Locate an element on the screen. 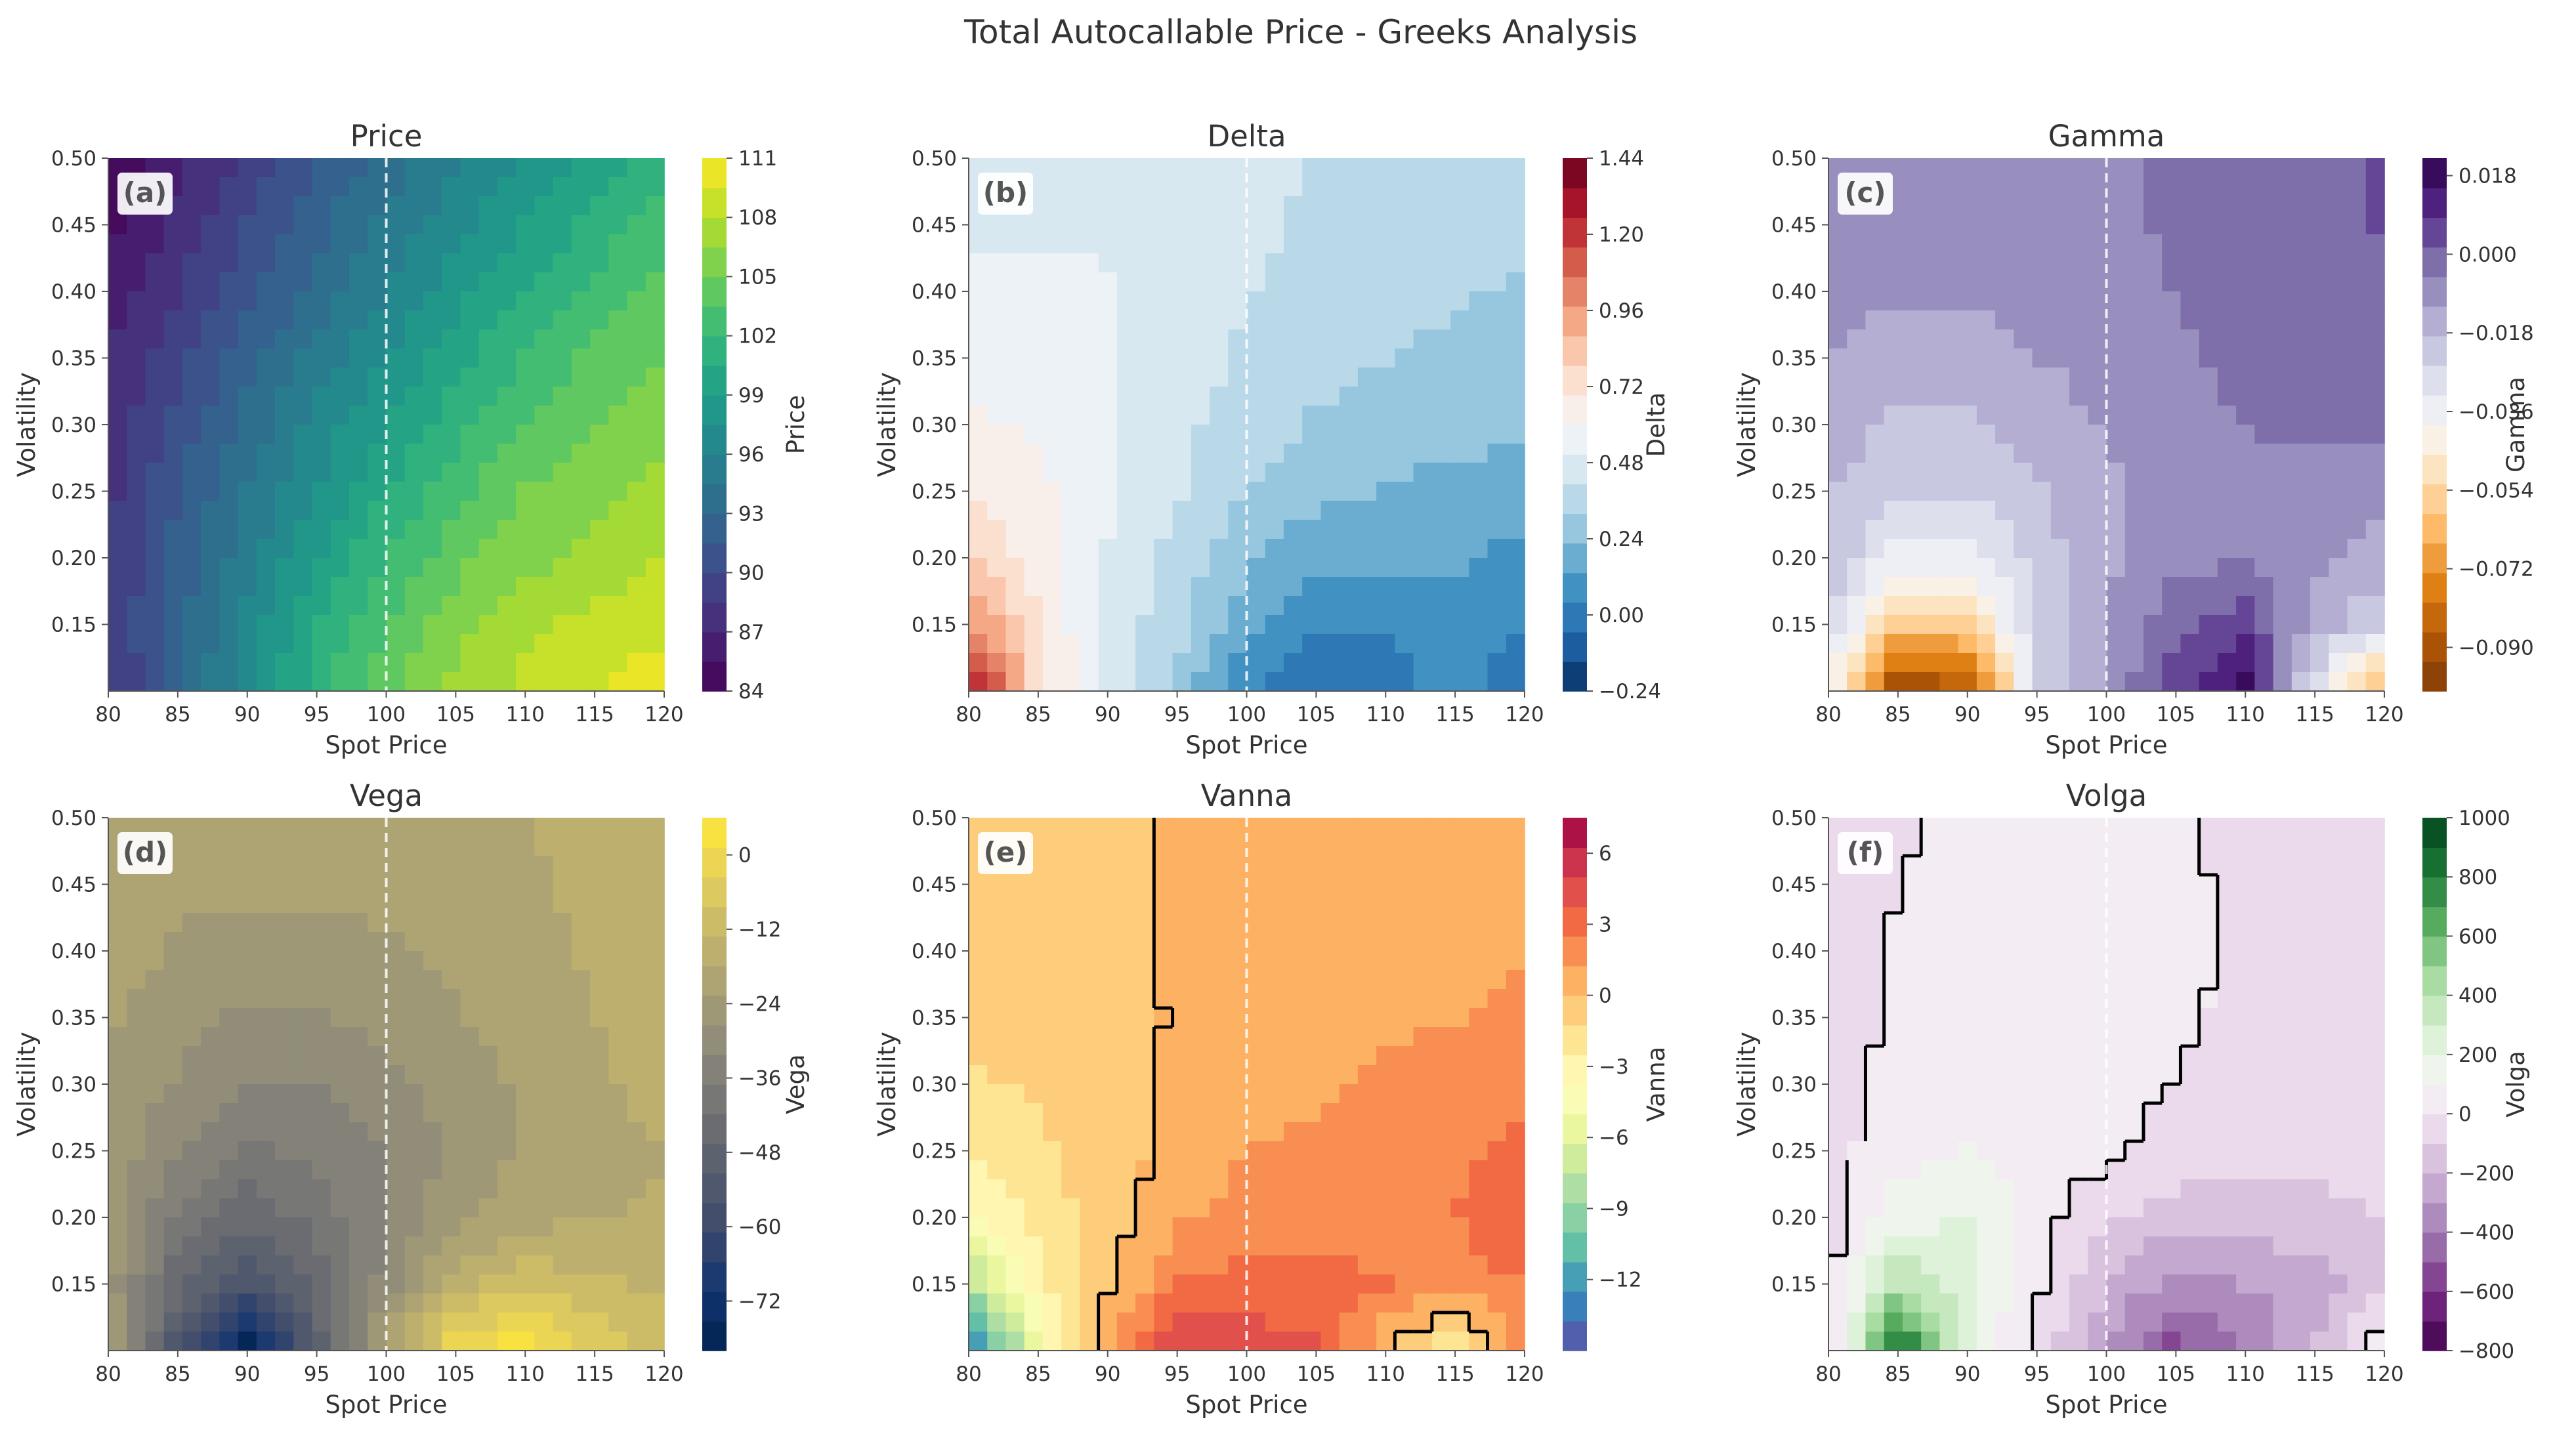  panel-label: (a) is located at coordinates (145, 193).